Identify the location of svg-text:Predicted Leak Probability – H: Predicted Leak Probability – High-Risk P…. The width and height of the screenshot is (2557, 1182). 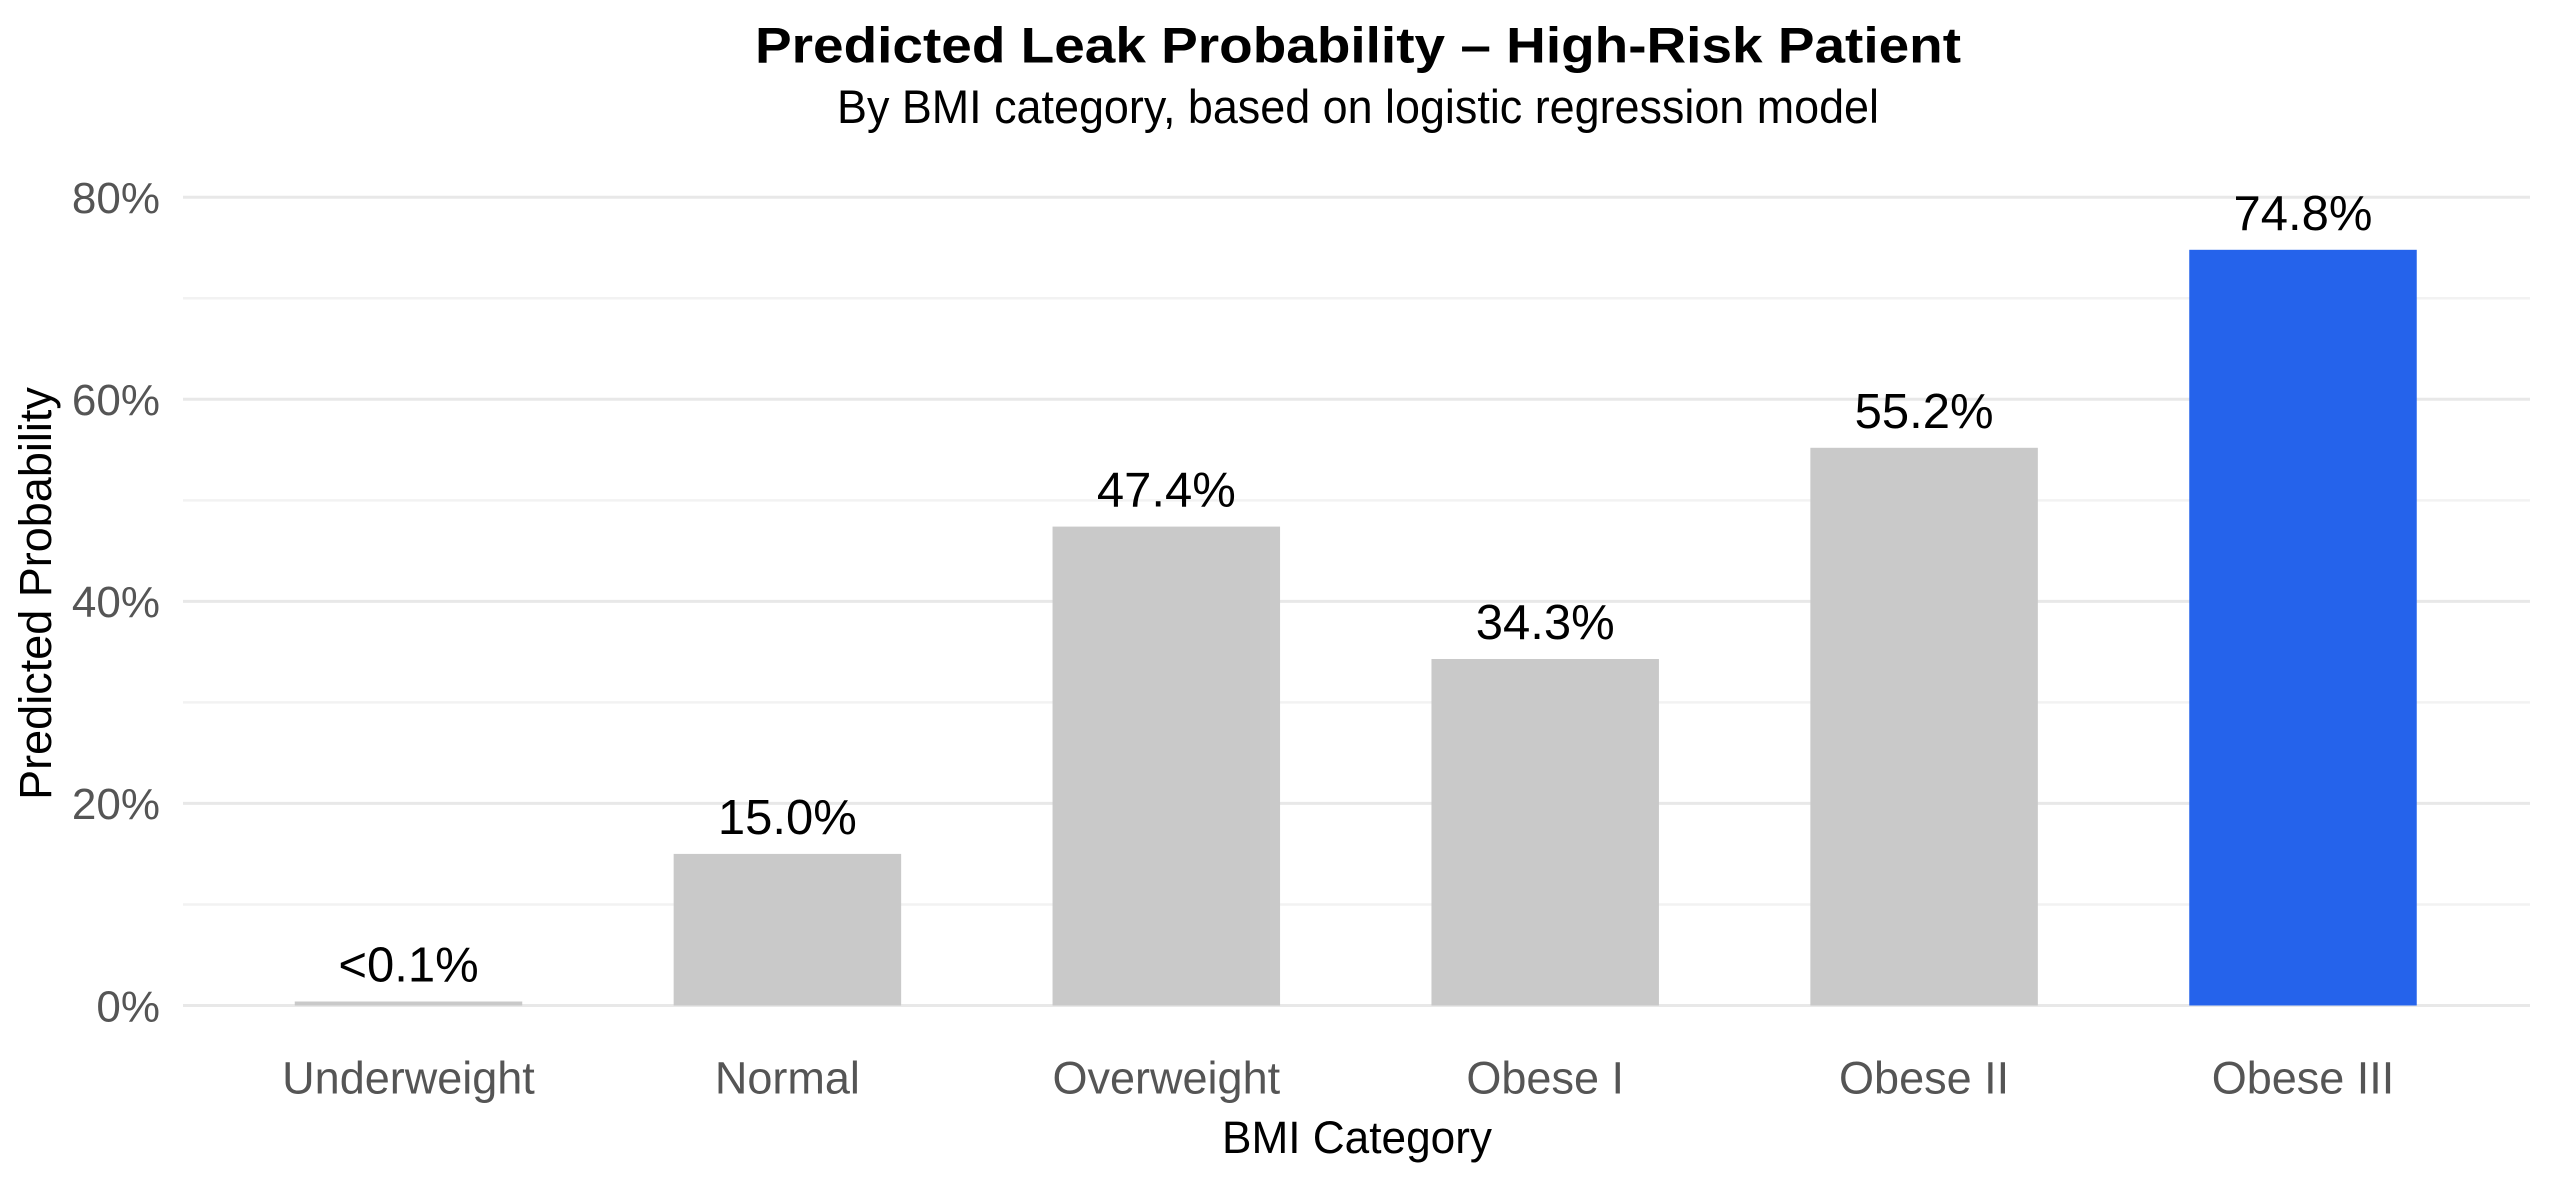
(1358, 46).